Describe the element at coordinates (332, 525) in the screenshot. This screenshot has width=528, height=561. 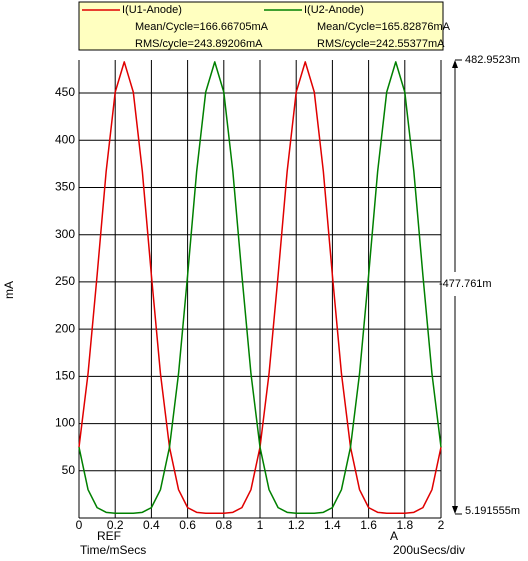
I see `x-tick-label: 1.4` at that location.